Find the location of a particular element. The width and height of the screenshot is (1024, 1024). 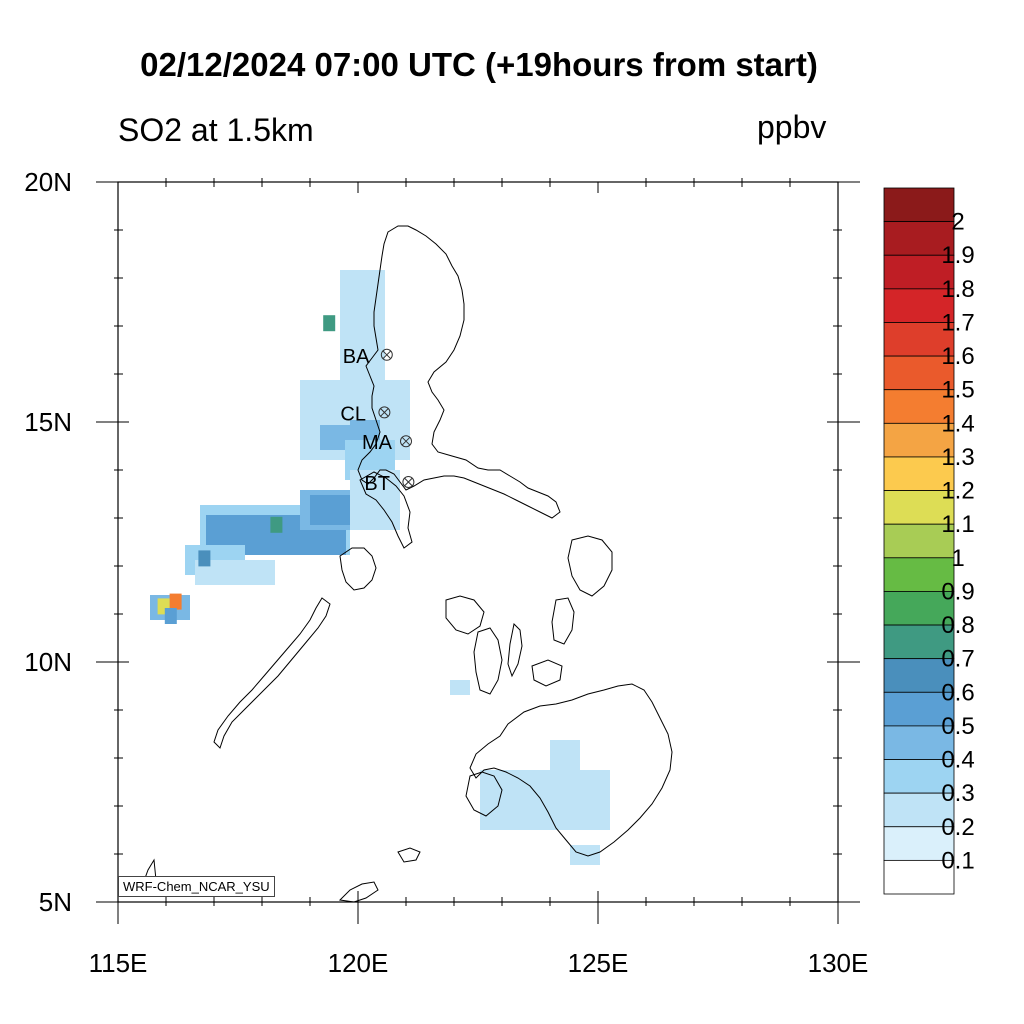

site-label-bt: BT is located at coordinates (377, 484).